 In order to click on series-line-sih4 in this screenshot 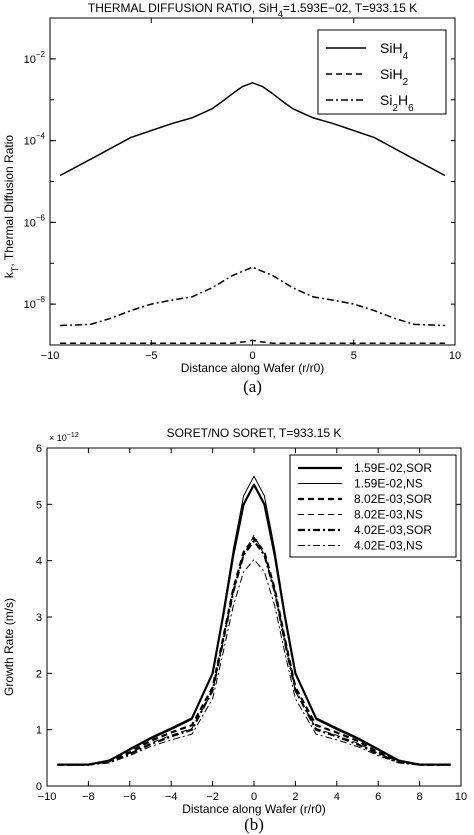, I will do `click(252, 129)`.